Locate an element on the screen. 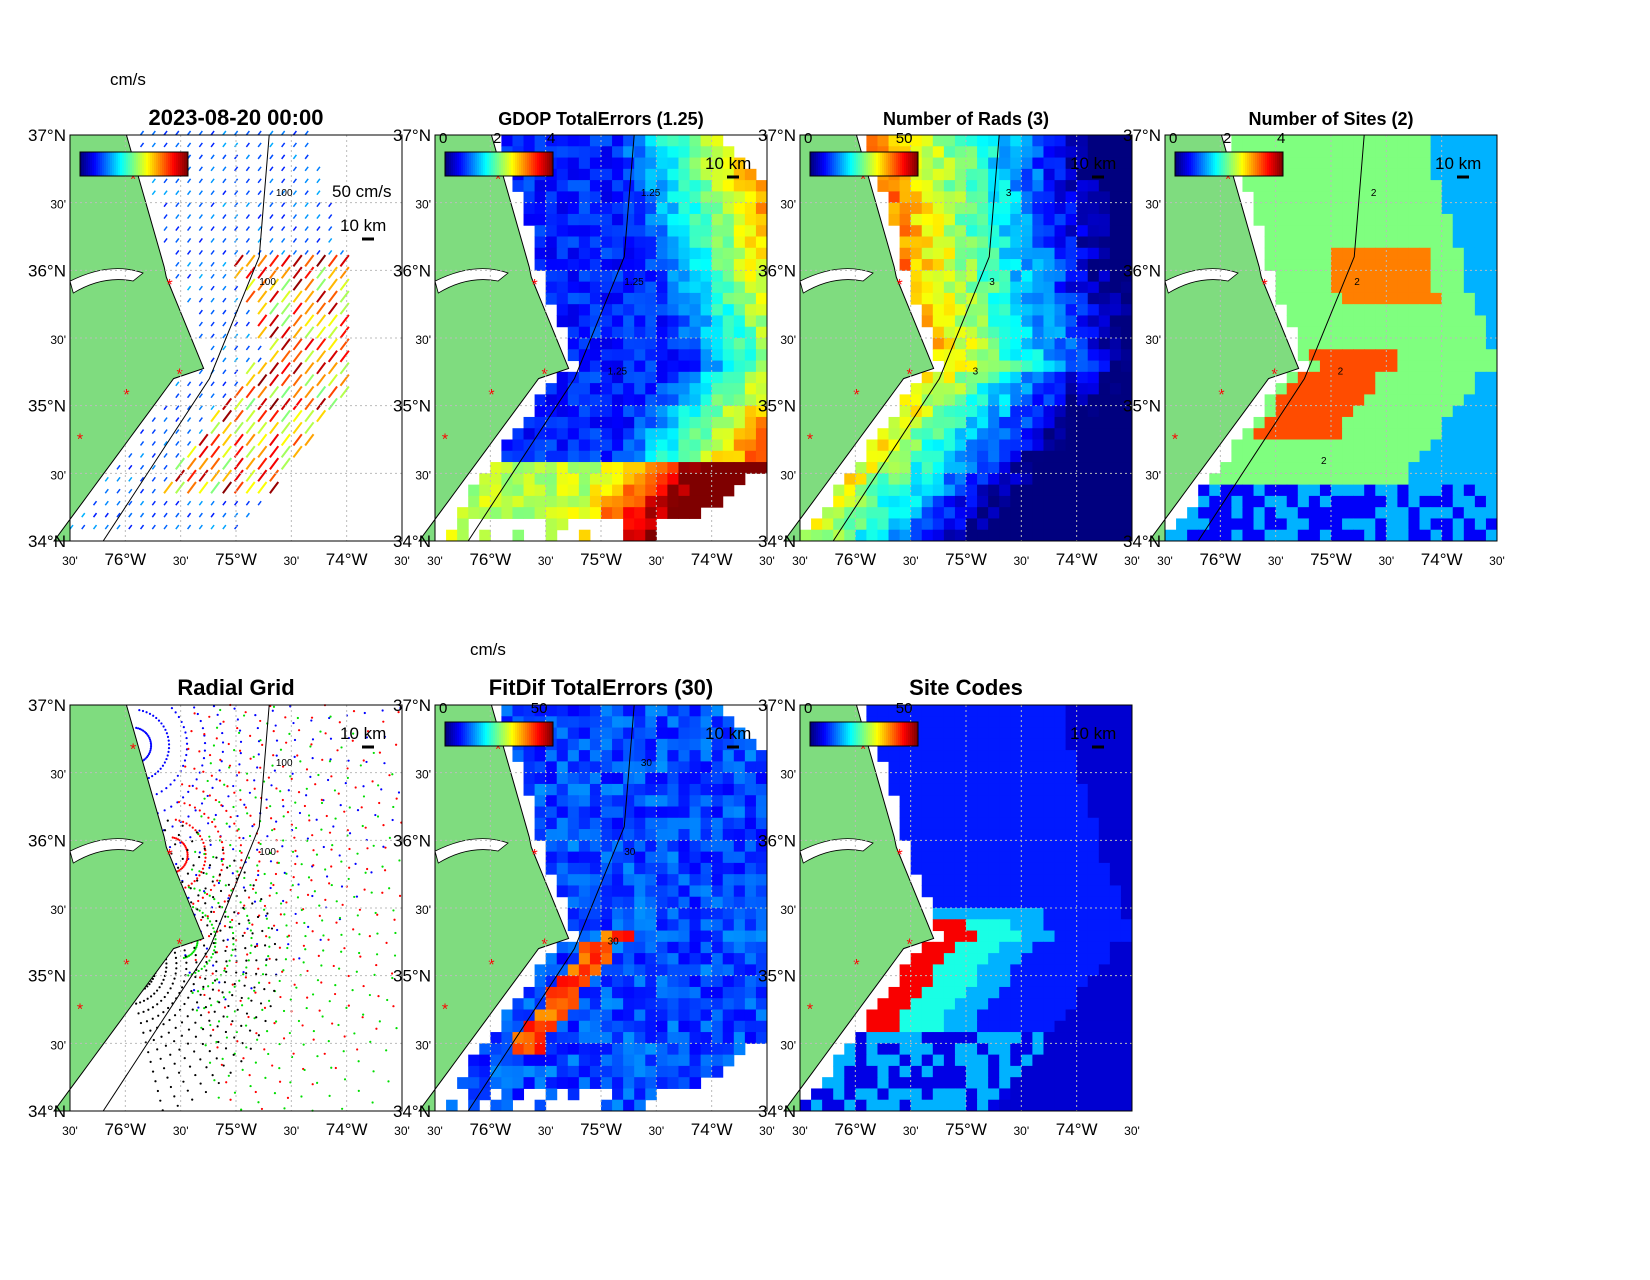  x-tick-label: 75°W is located at coordinates (601, 559).